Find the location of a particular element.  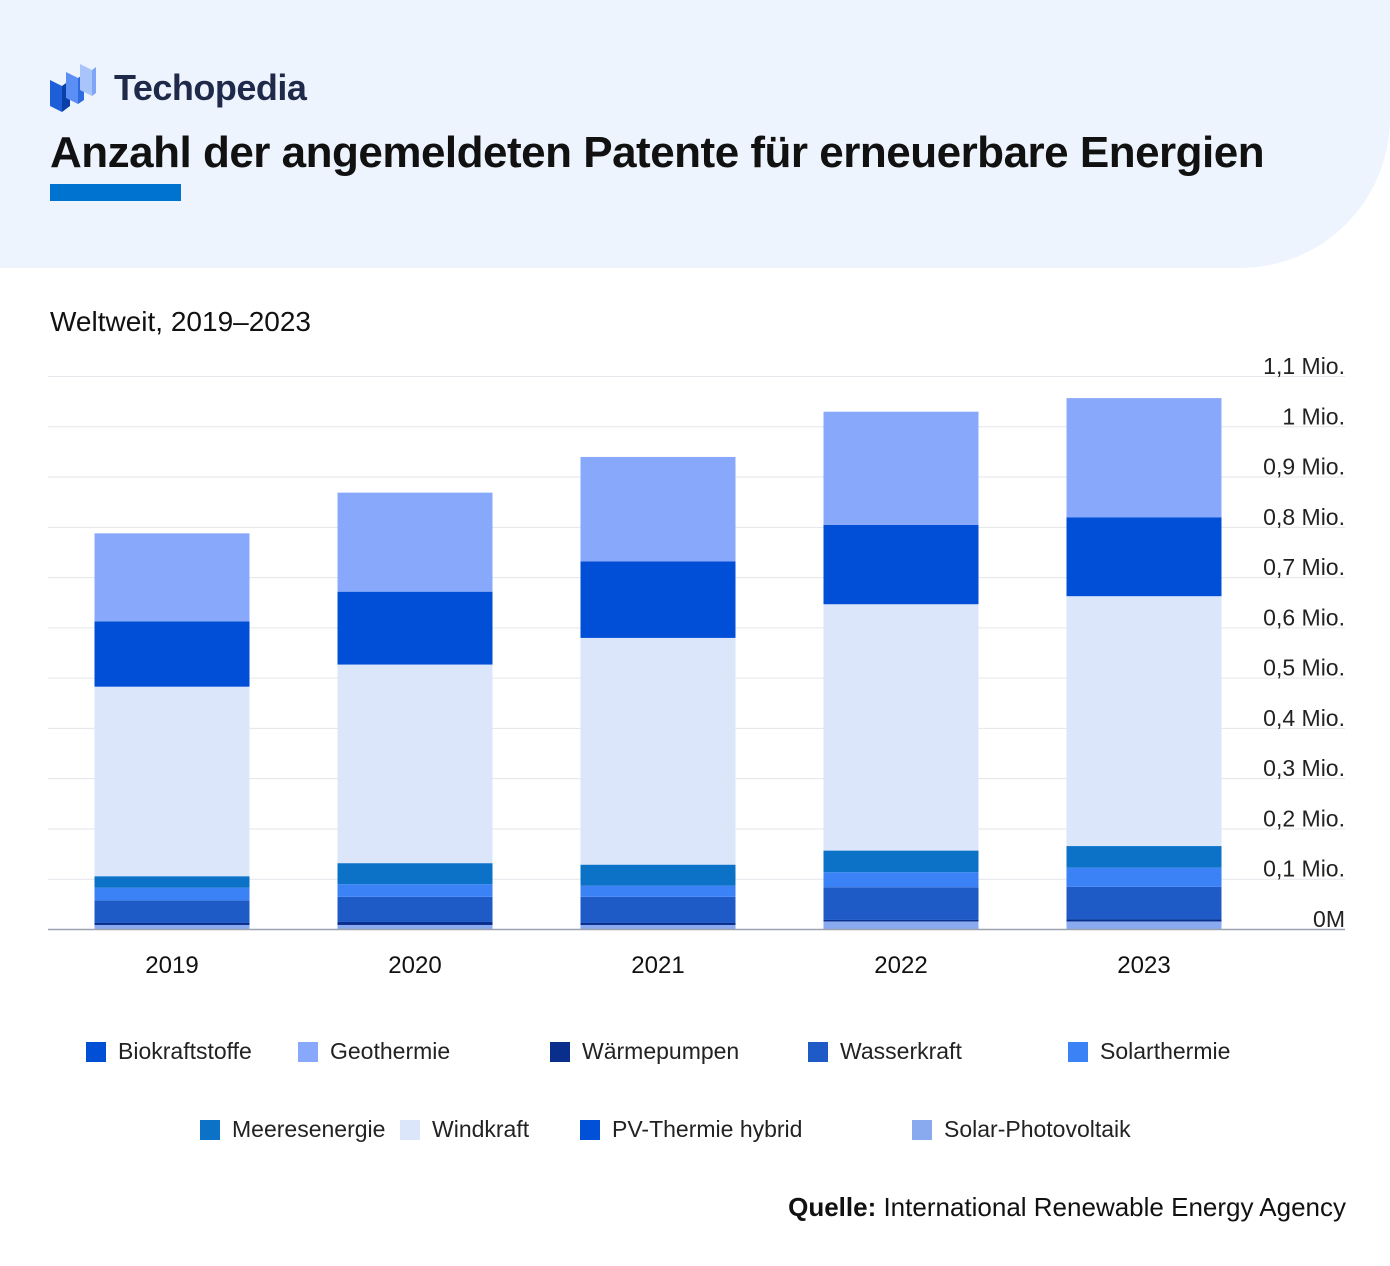

y-tick-label: 0,7 Mio. is located at coordinates (1304, 567).